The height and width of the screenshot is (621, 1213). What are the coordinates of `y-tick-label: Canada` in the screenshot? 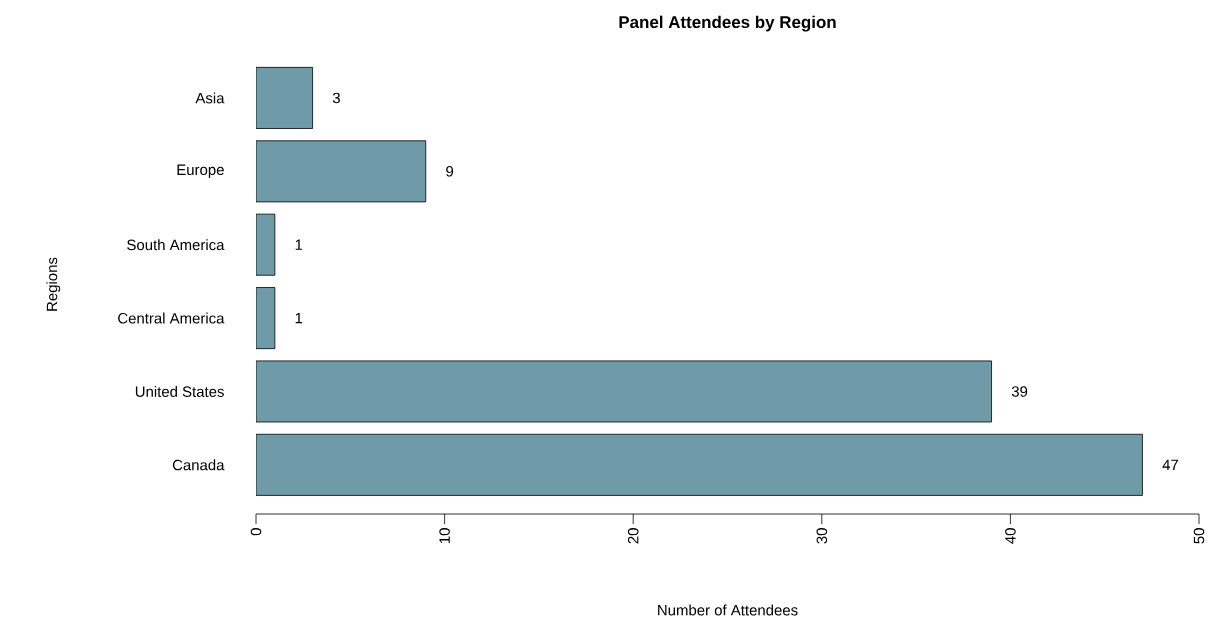 It's located at (198, 465).